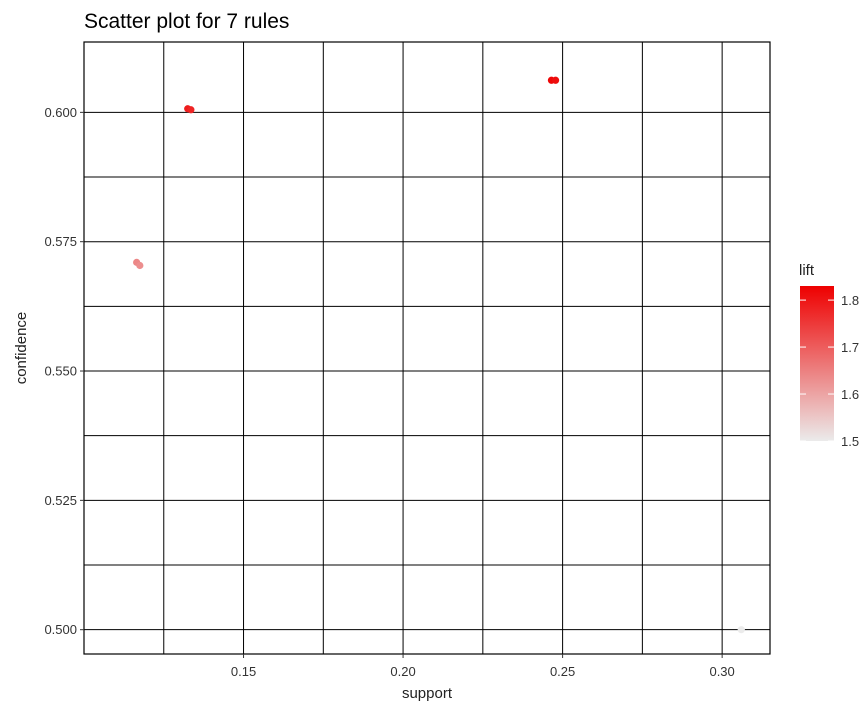  I want to click on legend-tick-label-3: 1.8, so click(850, 300).